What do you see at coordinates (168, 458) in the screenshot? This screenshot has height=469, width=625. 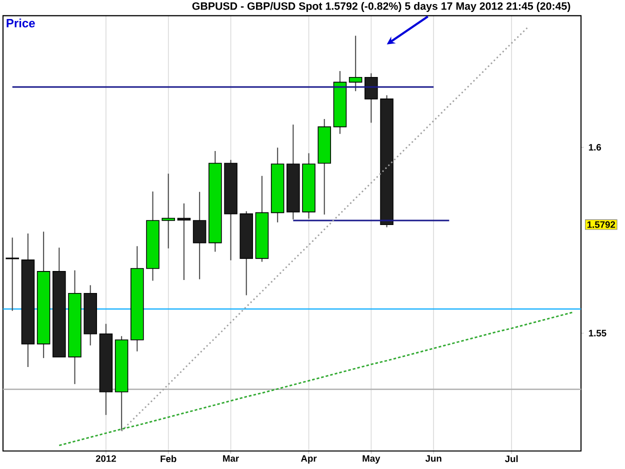 I see `x-tick-label: Feb` at bounding box center [168, 458].